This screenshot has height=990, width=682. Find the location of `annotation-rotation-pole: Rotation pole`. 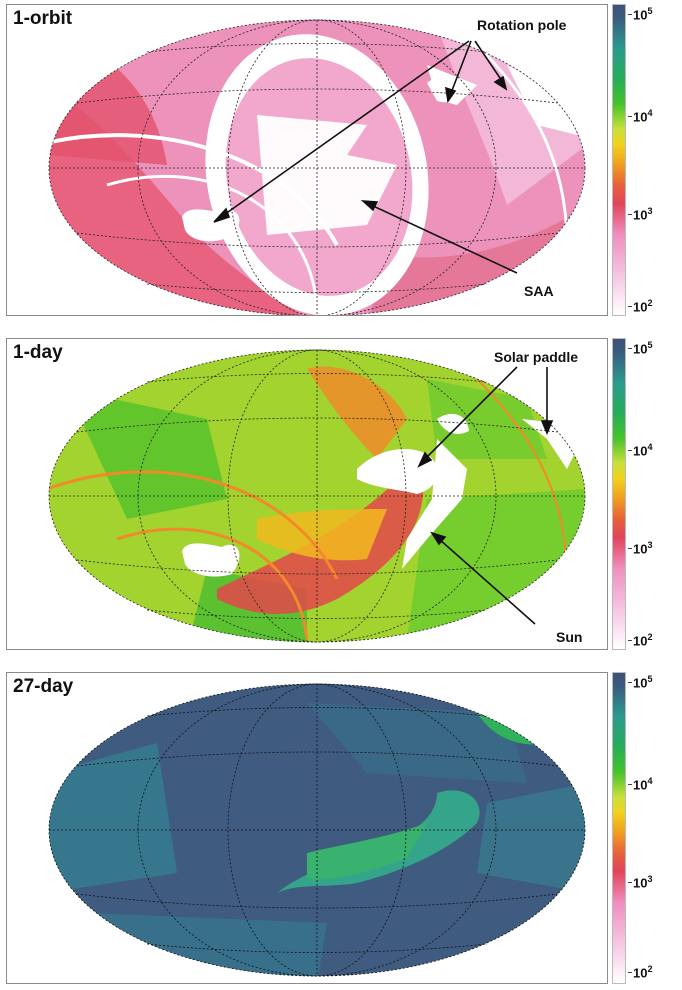

annotation-rotation-pole: Rotation pole is located at coordinates (522, 25).